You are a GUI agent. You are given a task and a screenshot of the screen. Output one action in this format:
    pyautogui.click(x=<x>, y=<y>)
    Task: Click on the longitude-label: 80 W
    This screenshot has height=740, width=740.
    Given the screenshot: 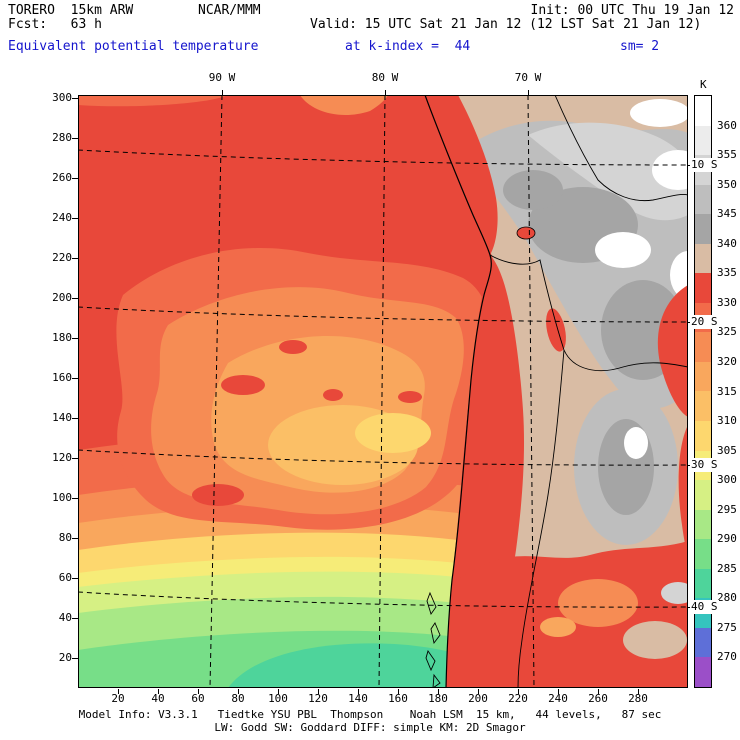 What is the action you would take?
    pyautogui.click(x=385, y=77)
    